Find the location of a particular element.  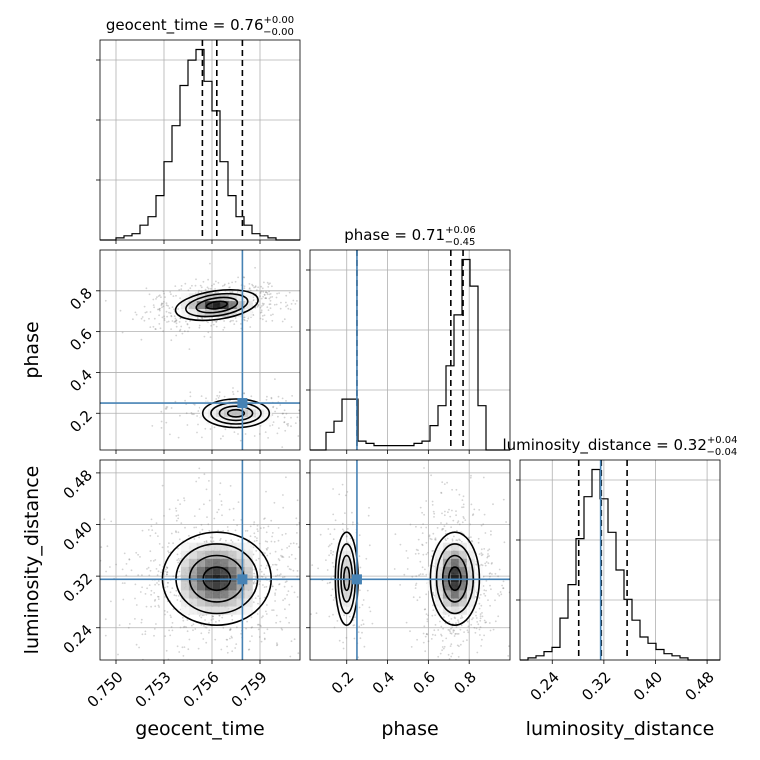

x-tick-label: 0.6 is located at coordinates (425, 683).